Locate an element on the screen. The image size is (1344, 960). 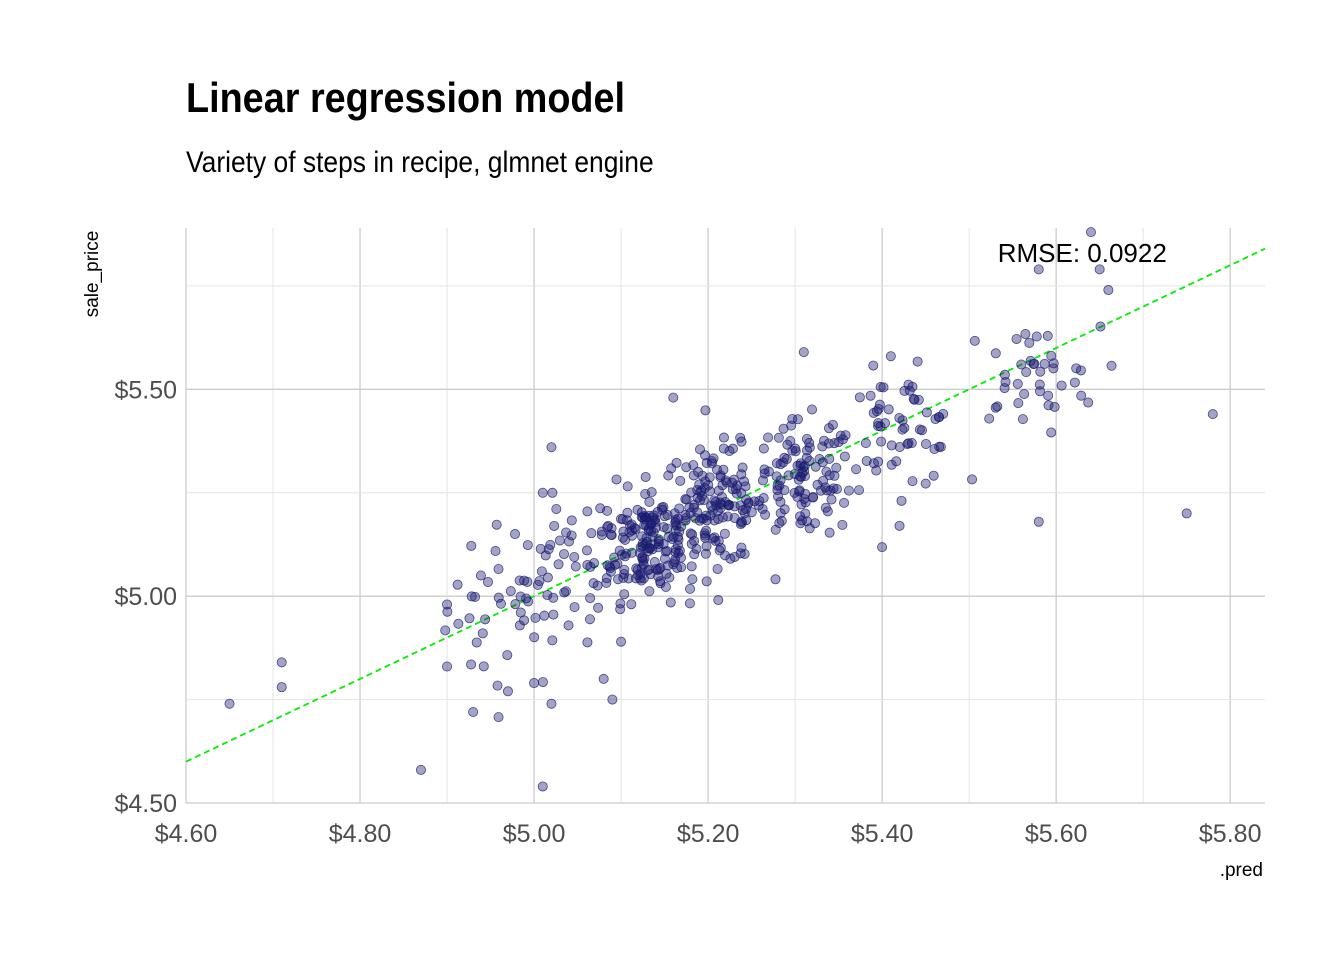
y-tick-label: $4.50 is located at coordinates (145, 804).